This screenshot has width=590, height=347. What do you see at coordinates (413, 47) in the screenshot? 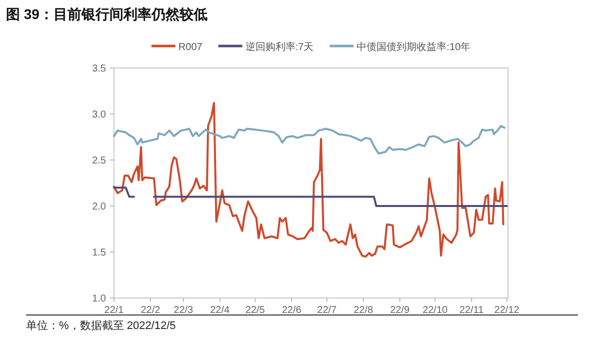
I see `legend-label: 中债国债到期收益率:10年` at bounding box center [413, 47].